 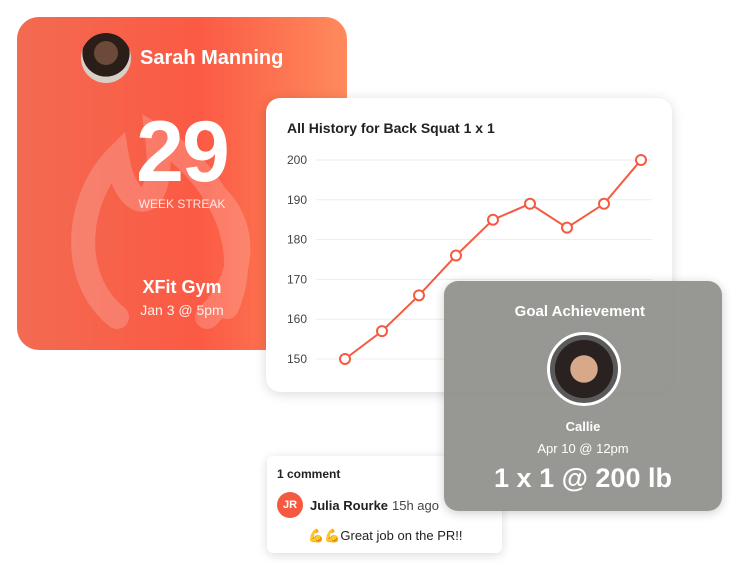 What do you see at coordinates (297, 279) in the screenshot?
I see `y-tick-label: 170` at bounding box center [297, 279].